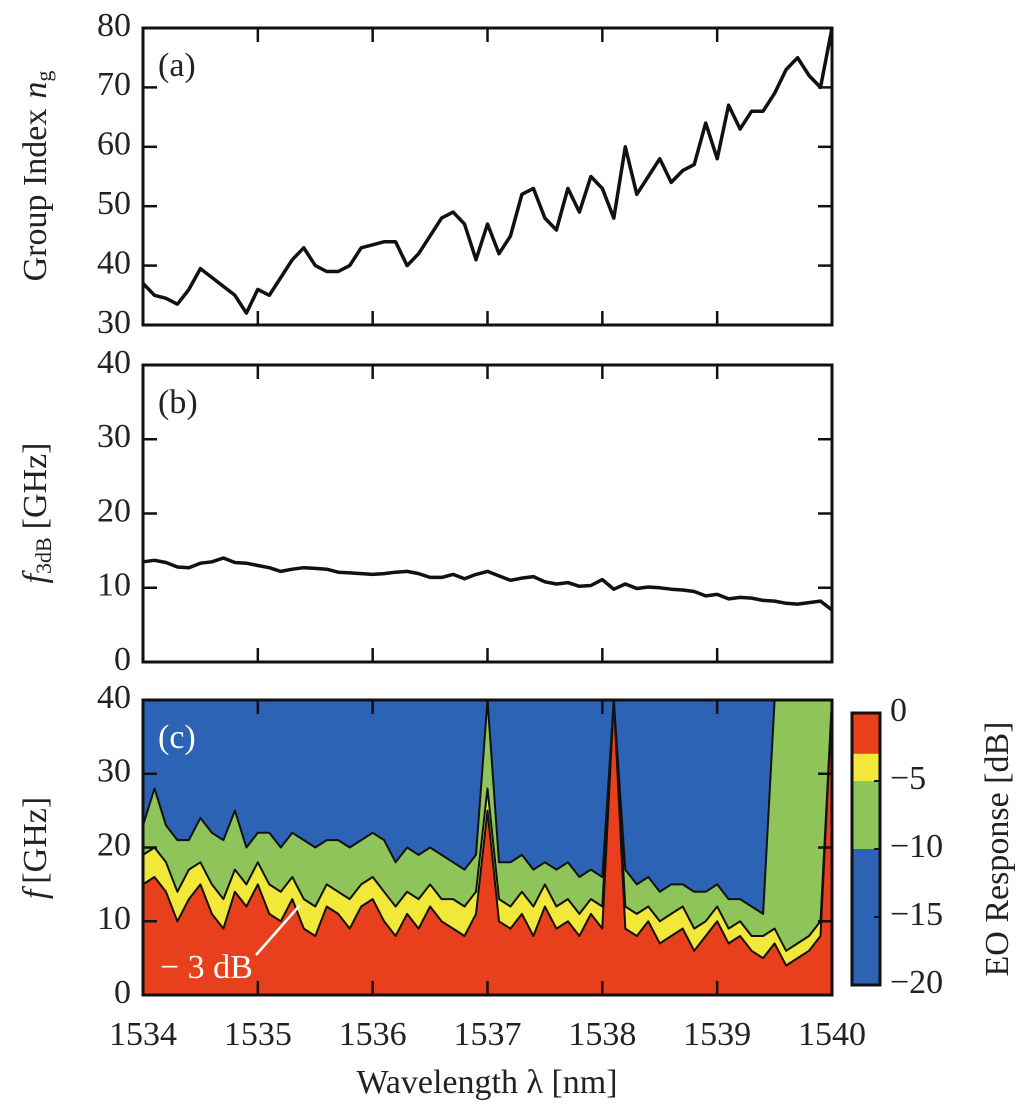 The width and height of the screenshot is (1024, 1118). What do you see at coordinates (114, 25) in the screenshot?
I see `y-tick-label: 80` at bounding box center [114, 25].